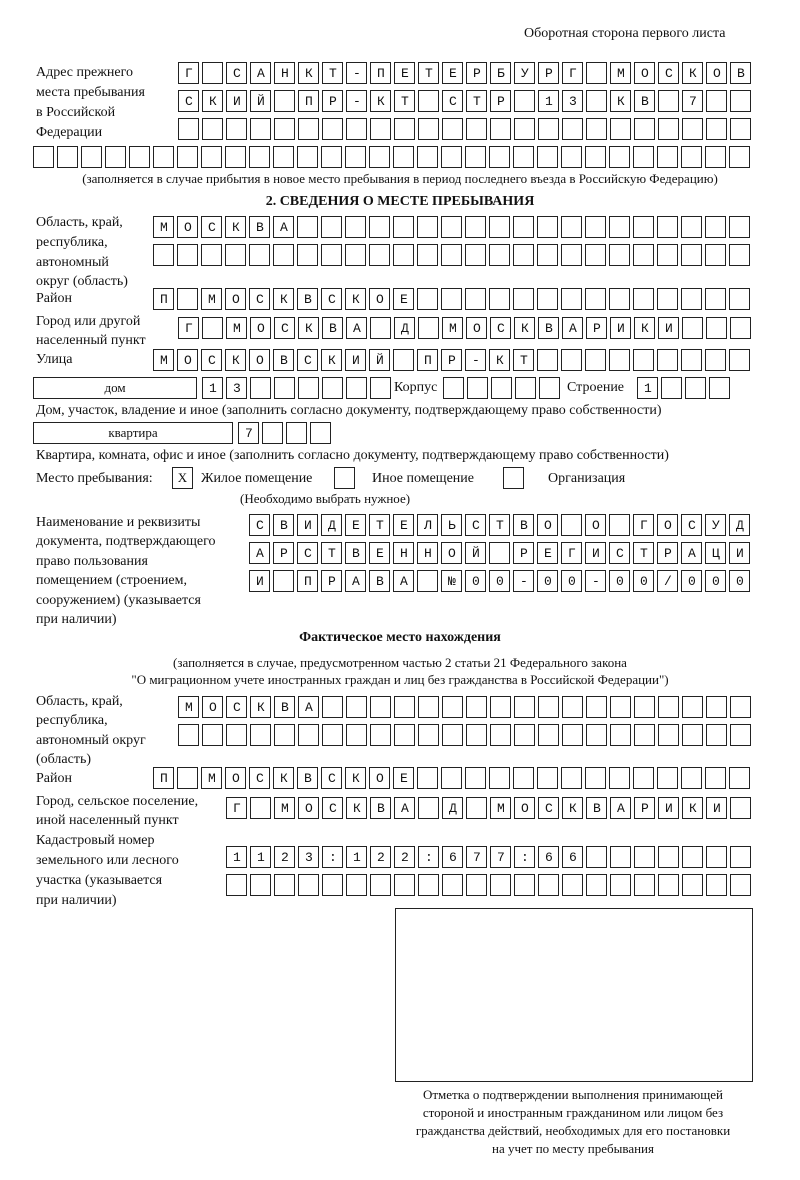  I want to click on place-checkbox-organization, so click(513, 478).